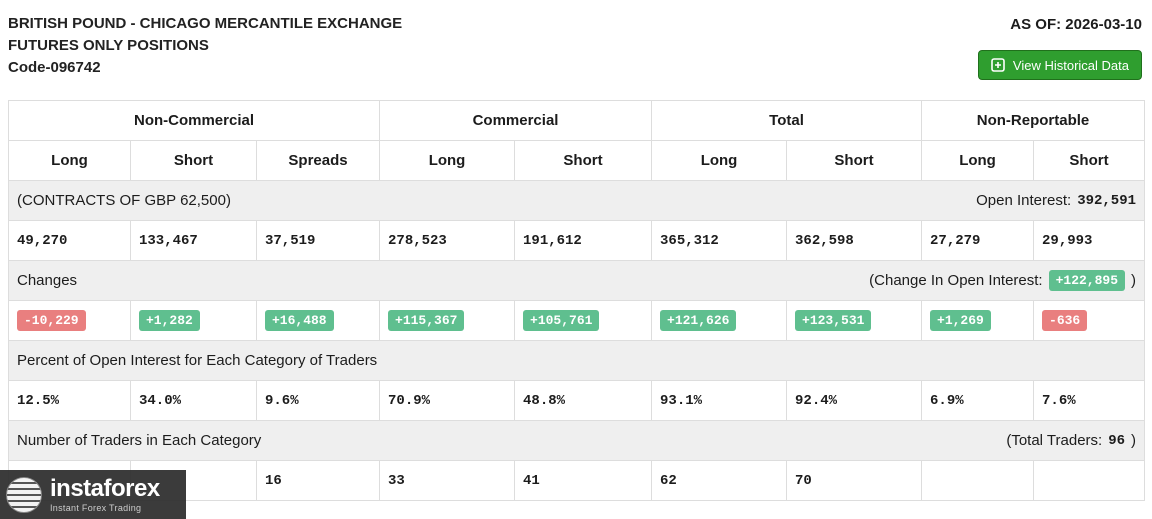  What do you see at coordinates (978, 400) in the screenshot?
I see `percent-cell: 6.9%` at bounding box center [978, 400].